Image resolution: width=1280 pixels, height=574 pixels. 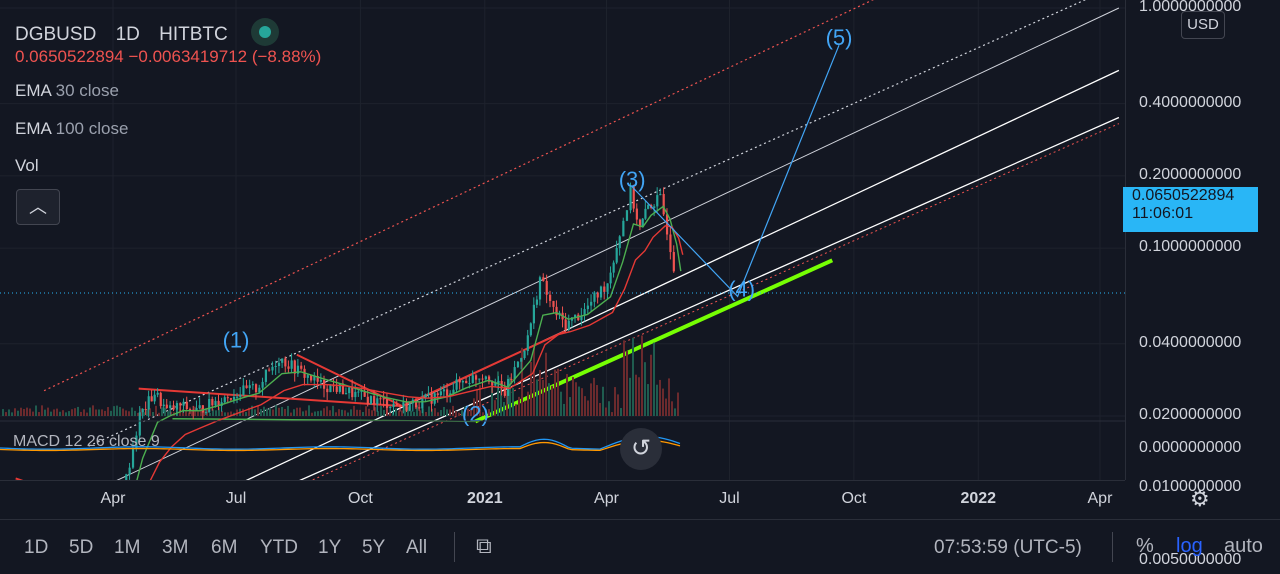 I want to click on exchange-label: HITBTC, so click(x=193, y=34).